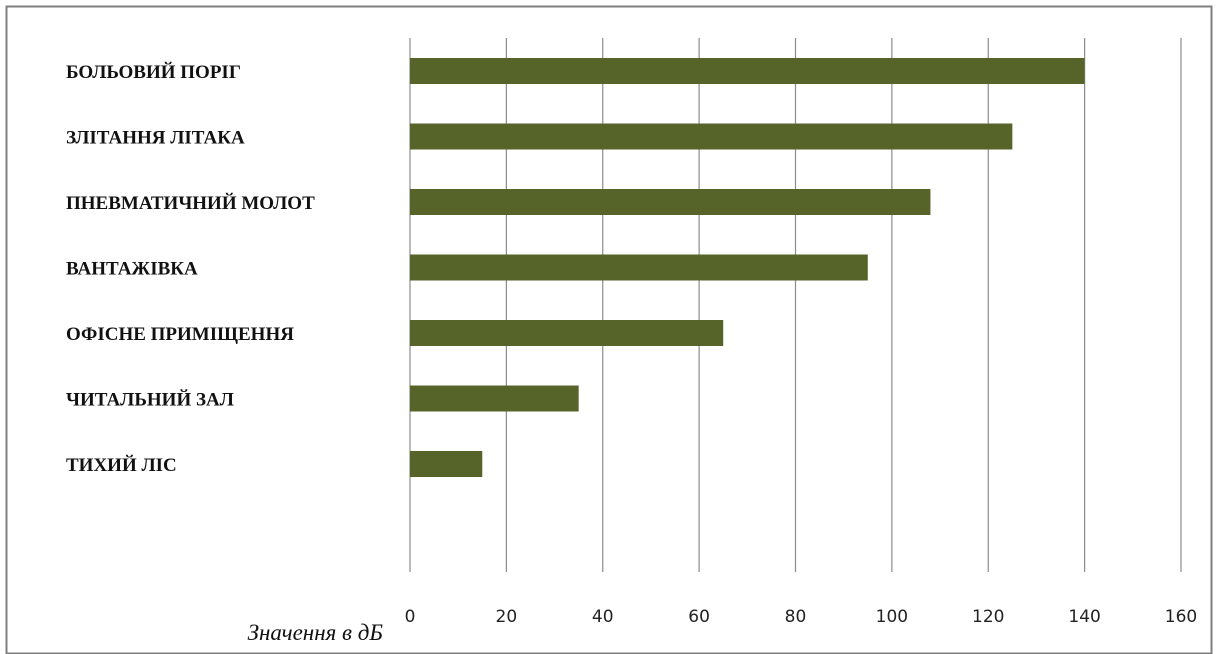 The height and width of the screenshot is (654, 1218). I want to click on x-tick-label: 160, so click(1181, 617).